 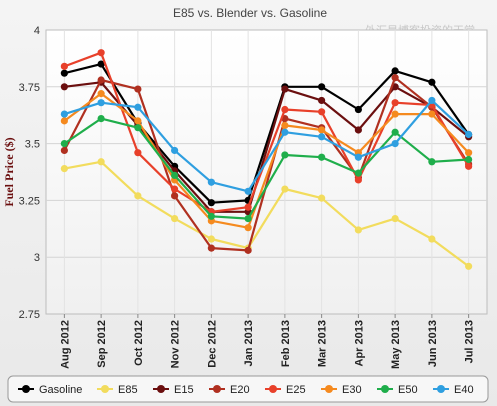 I want to click on legend-item-e30: E30, so click(x=341, y=390).